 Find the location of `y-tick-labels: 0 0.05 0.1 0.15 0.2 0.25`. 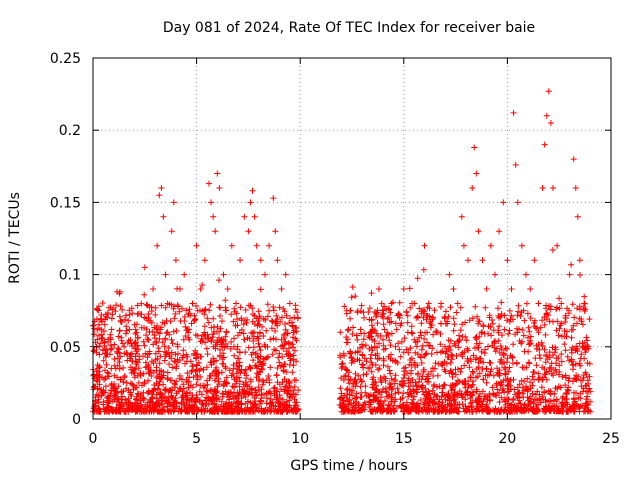

y-tick-labels: 0 0.05 0.1 0.15 0.2 0.25 is located at coordinates (65, 239).